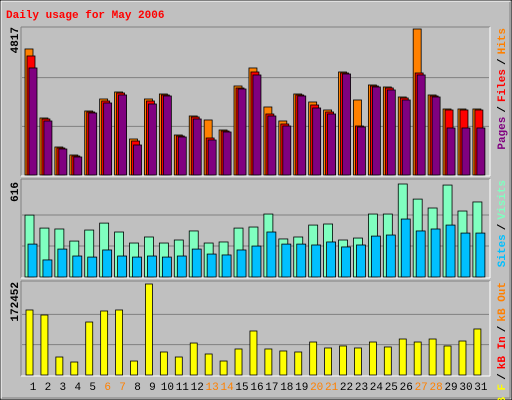 This screenshot has height=400, width=512. What do you see at coordinates (377, 388) in the screenshot?
I see `x-tick-label: 24` at bounding box center [377, 388].